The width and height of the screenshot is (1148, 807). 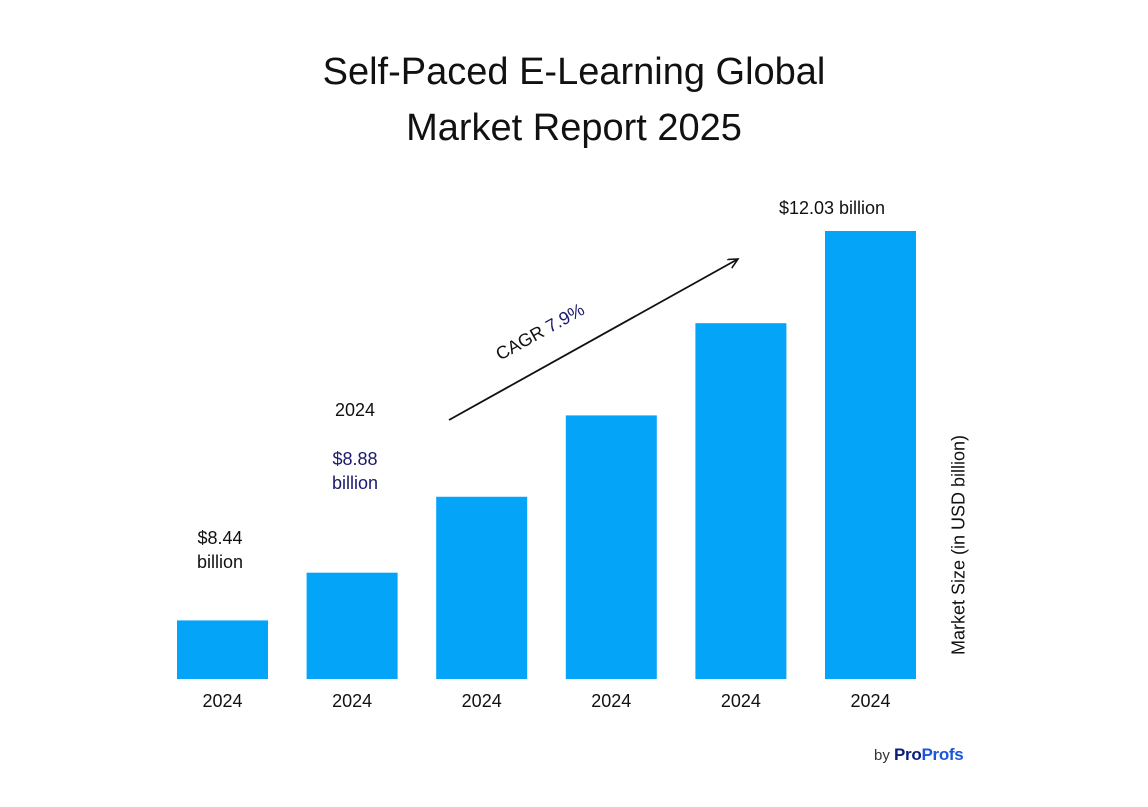 What do you see at coordinates (882, 755) in the screenshot?
I see `credit-by: by` at bounding box center [882, 755].